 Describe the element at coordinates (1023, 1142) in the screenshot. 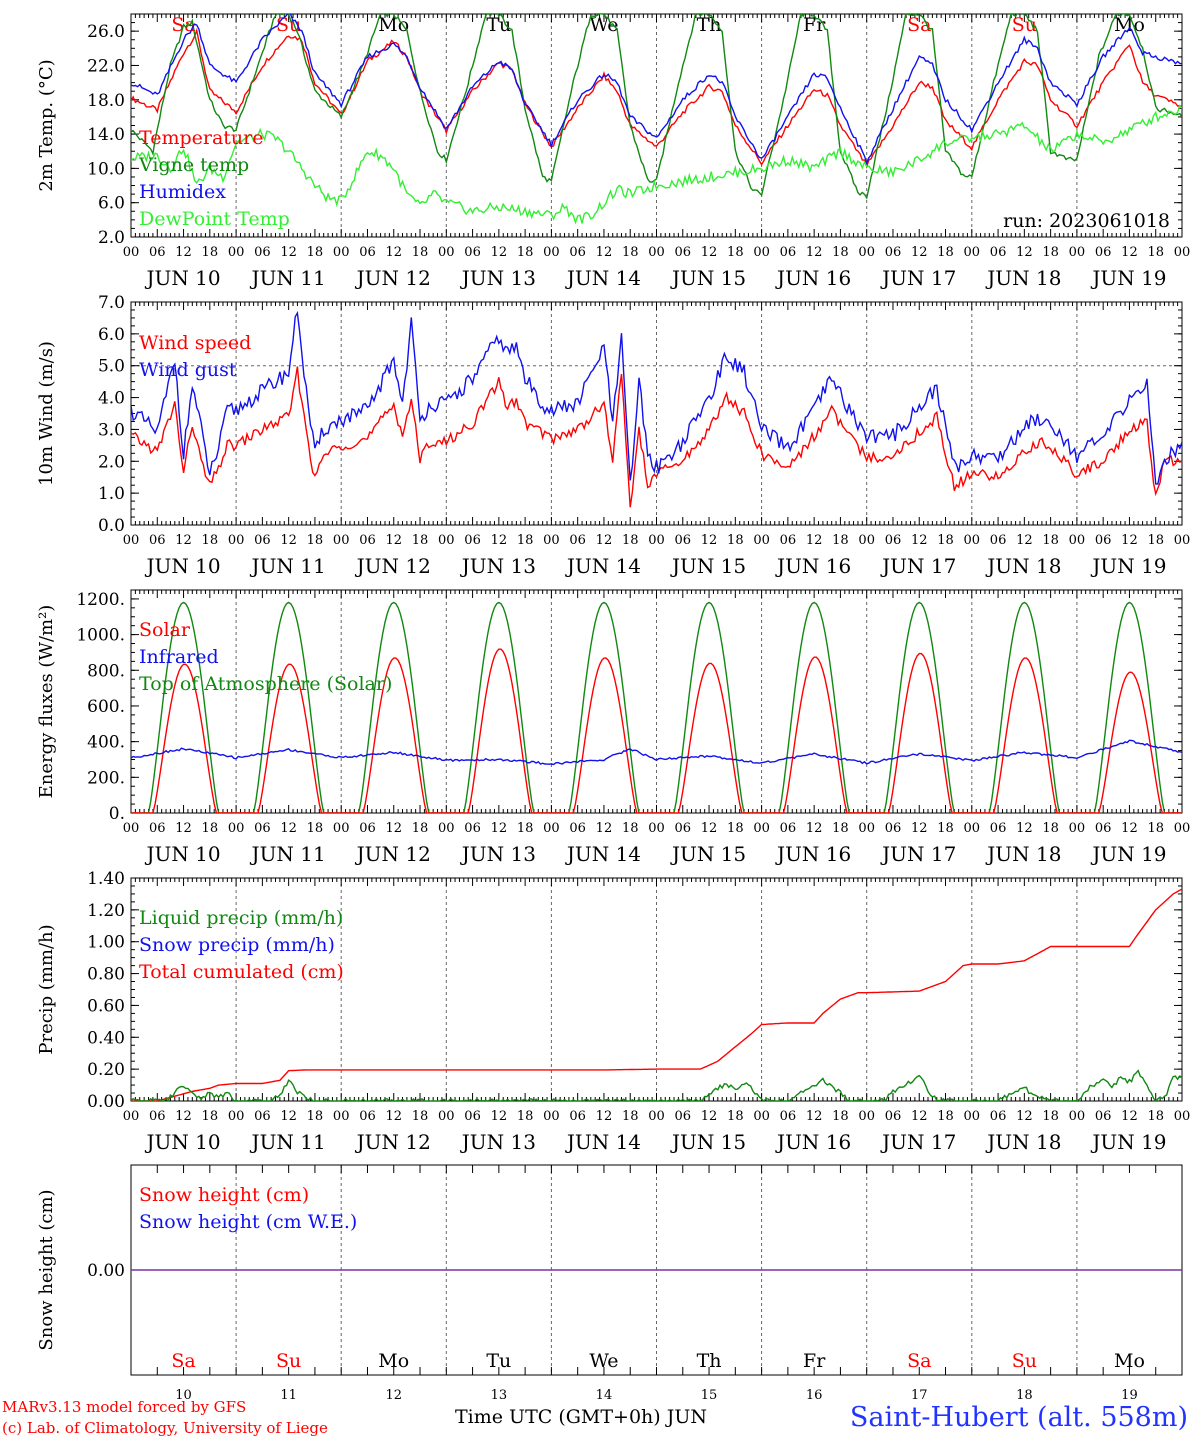

I see `date-label: JUN 18` at that location.